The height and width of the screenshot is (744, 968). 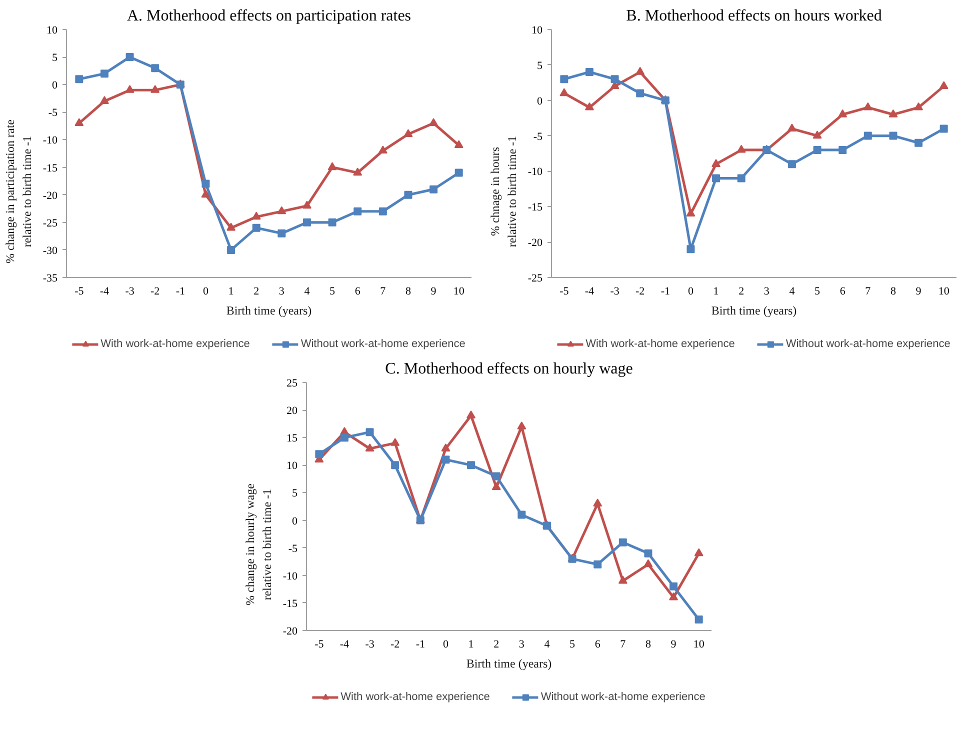 What do you see at coordinates (319, 644) in the screenshot?
I see `x-tick-label: -5` at bounding box center [319, 644].